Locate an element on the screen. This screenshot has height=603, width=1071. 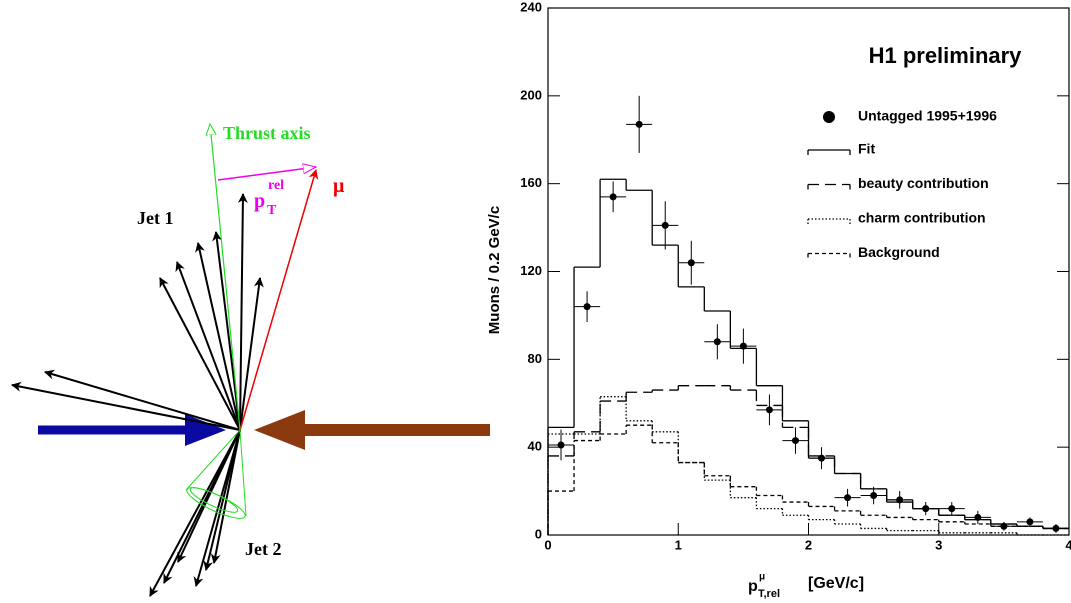
thrust-axis is located at coordinates (225, 277).